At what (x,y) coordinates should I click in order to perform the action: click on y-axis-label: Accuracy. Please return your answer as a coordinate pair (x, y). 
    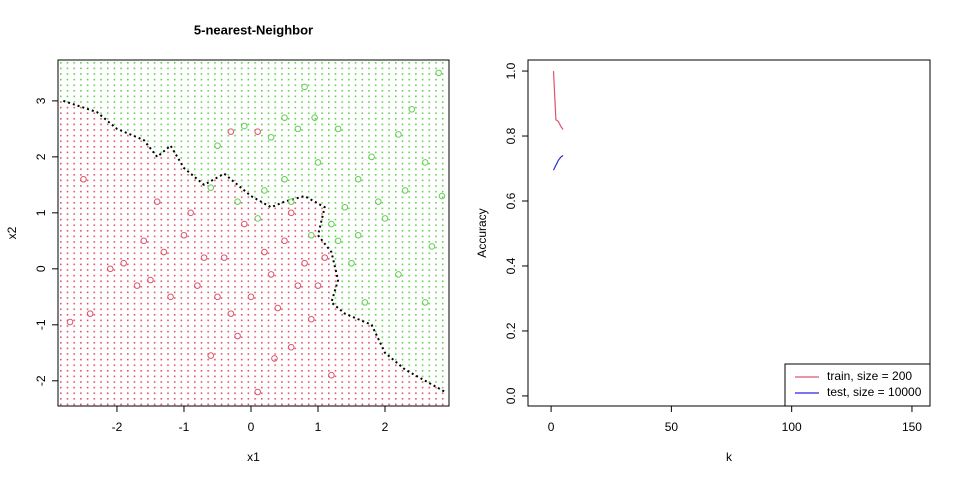
    Looking at the image, I should click on (482, 232).